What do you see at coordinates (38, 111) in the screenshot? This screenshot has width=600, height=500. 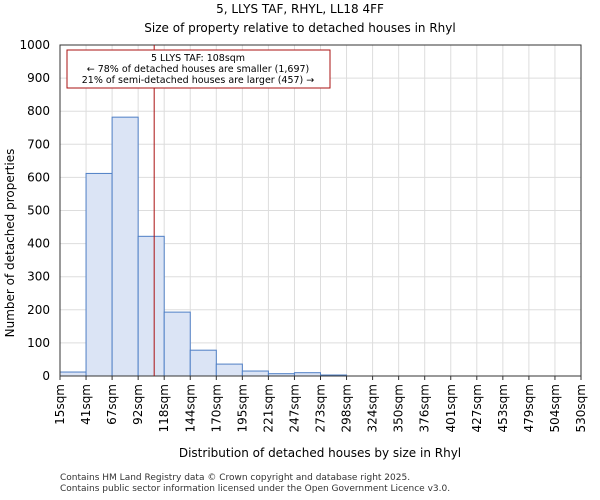 I see `y-tick-label: 800` at bounding box center [38, 111].